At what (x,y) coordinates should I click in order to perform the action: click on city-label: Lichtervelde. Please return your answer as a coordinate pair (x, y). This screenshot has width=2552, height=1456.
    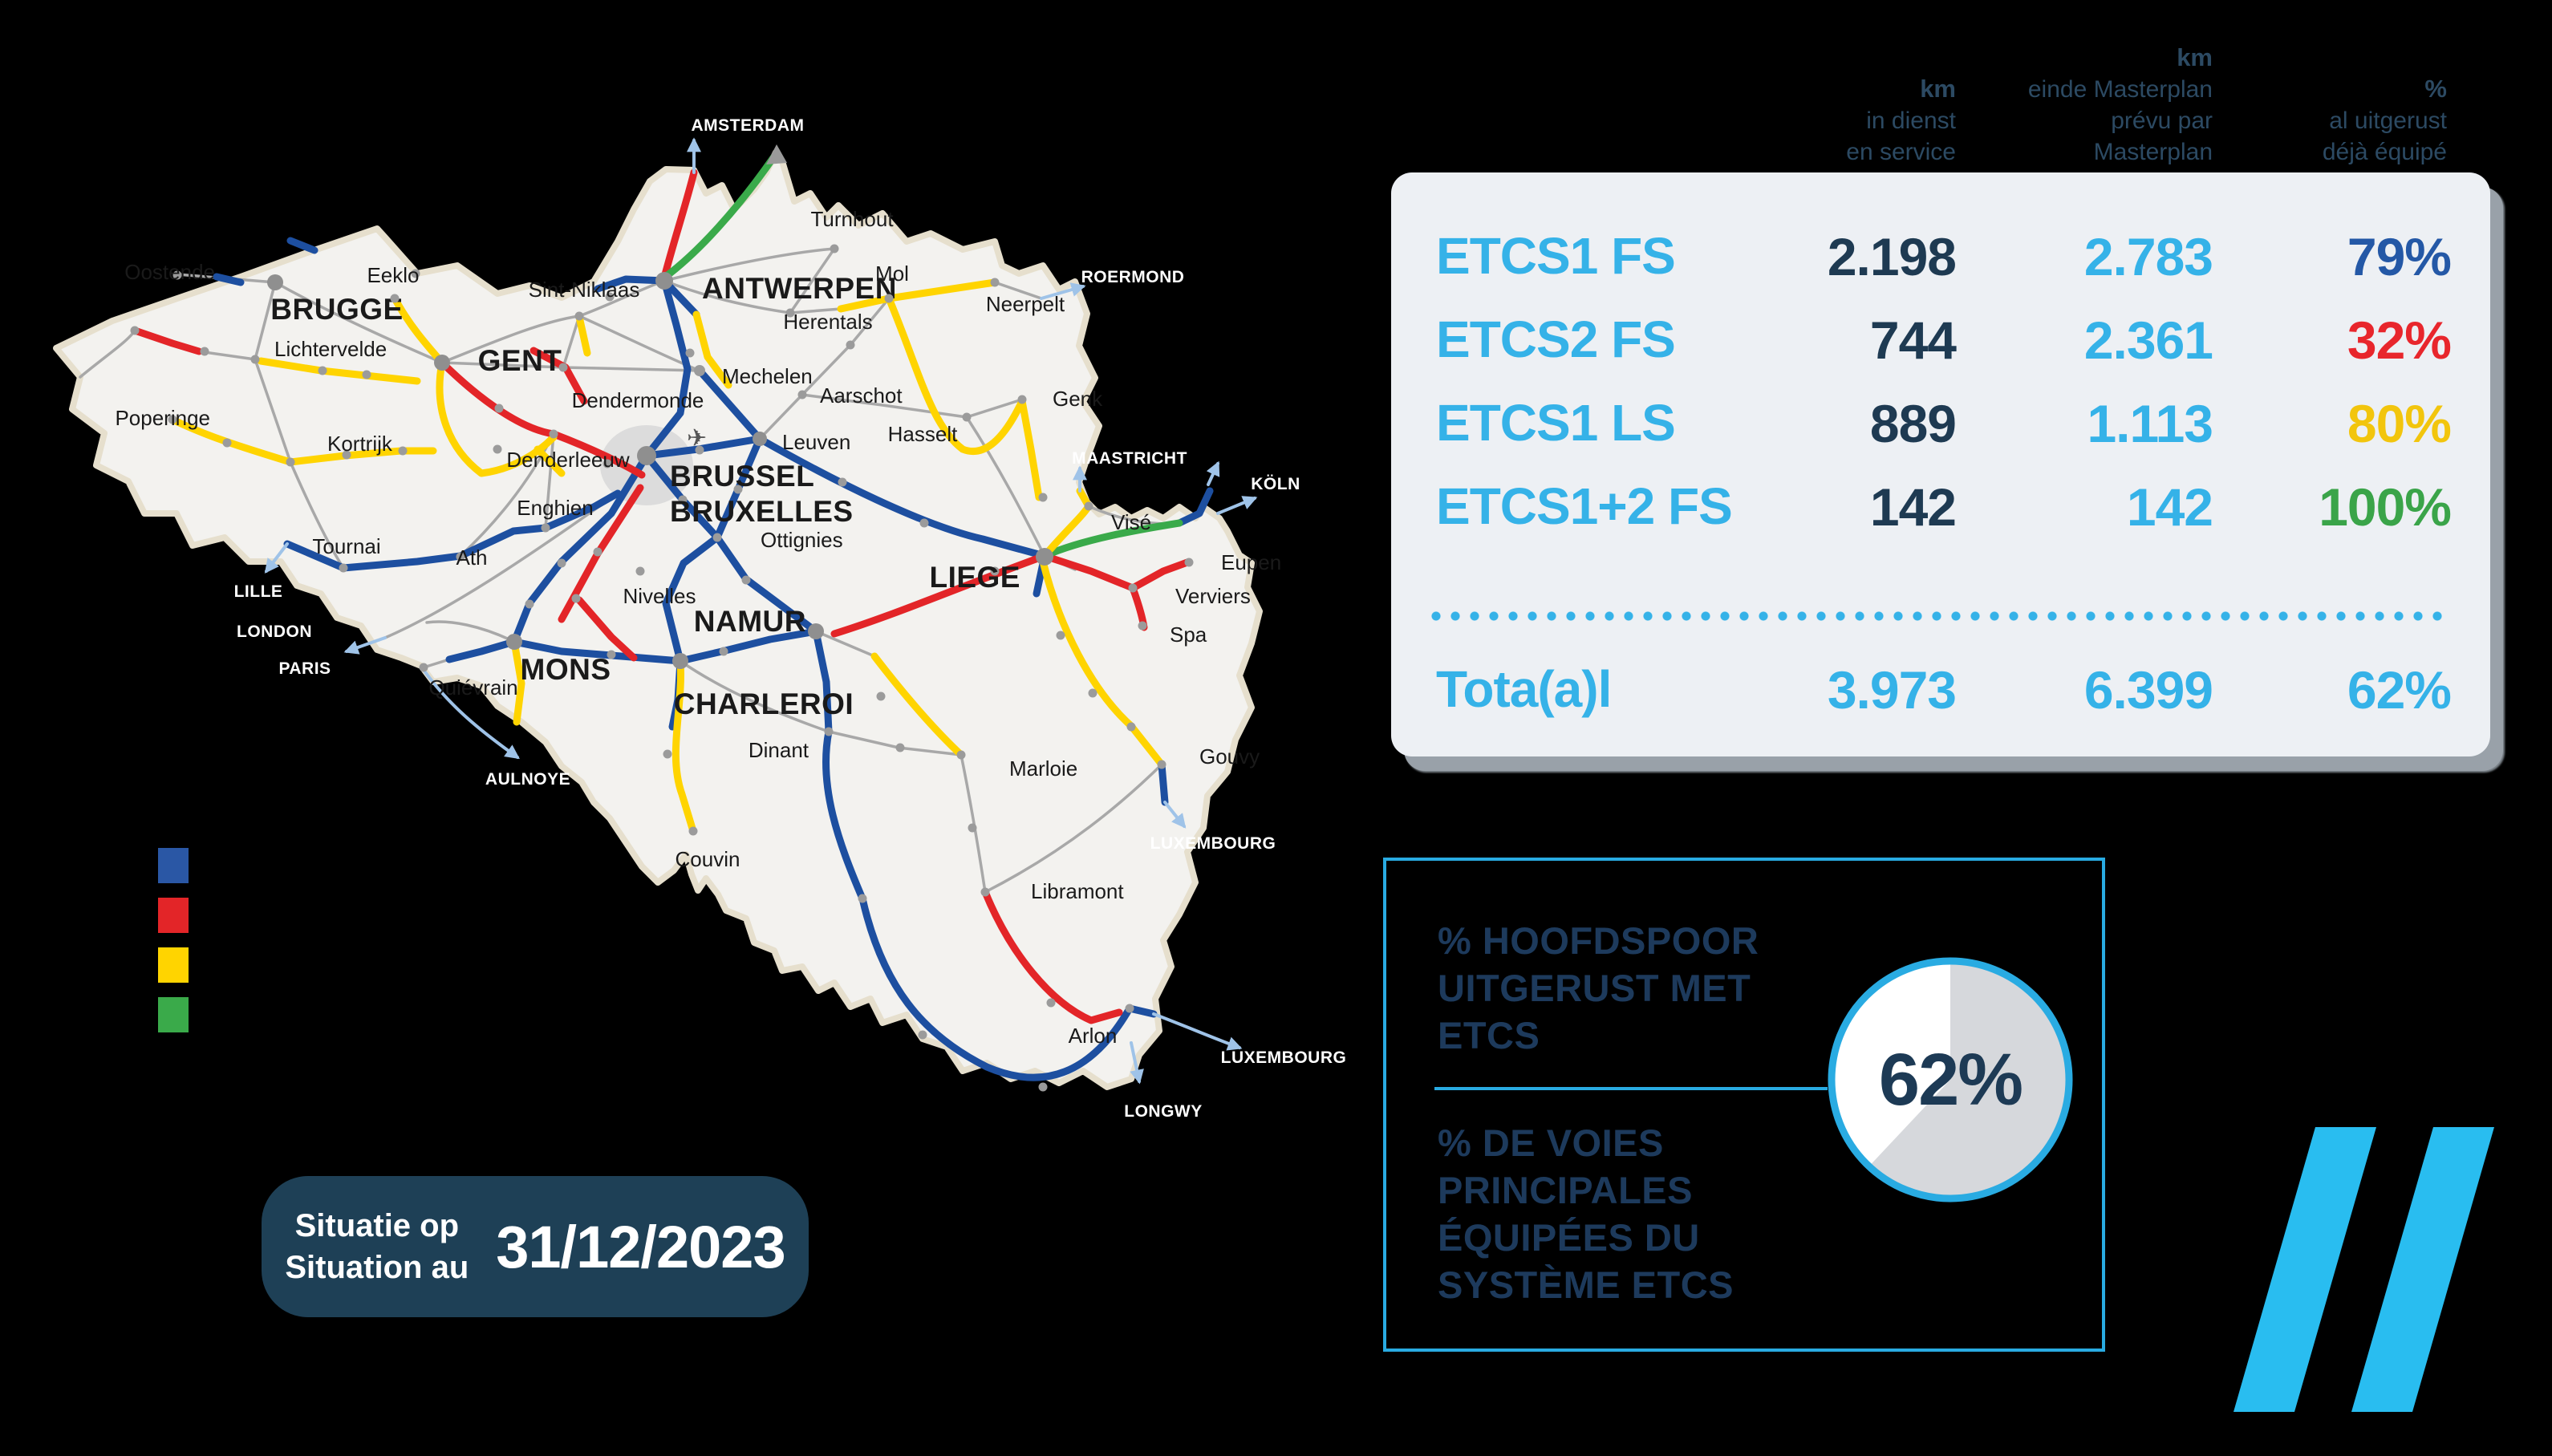
    Looking at the image, I should click on (330, 349).